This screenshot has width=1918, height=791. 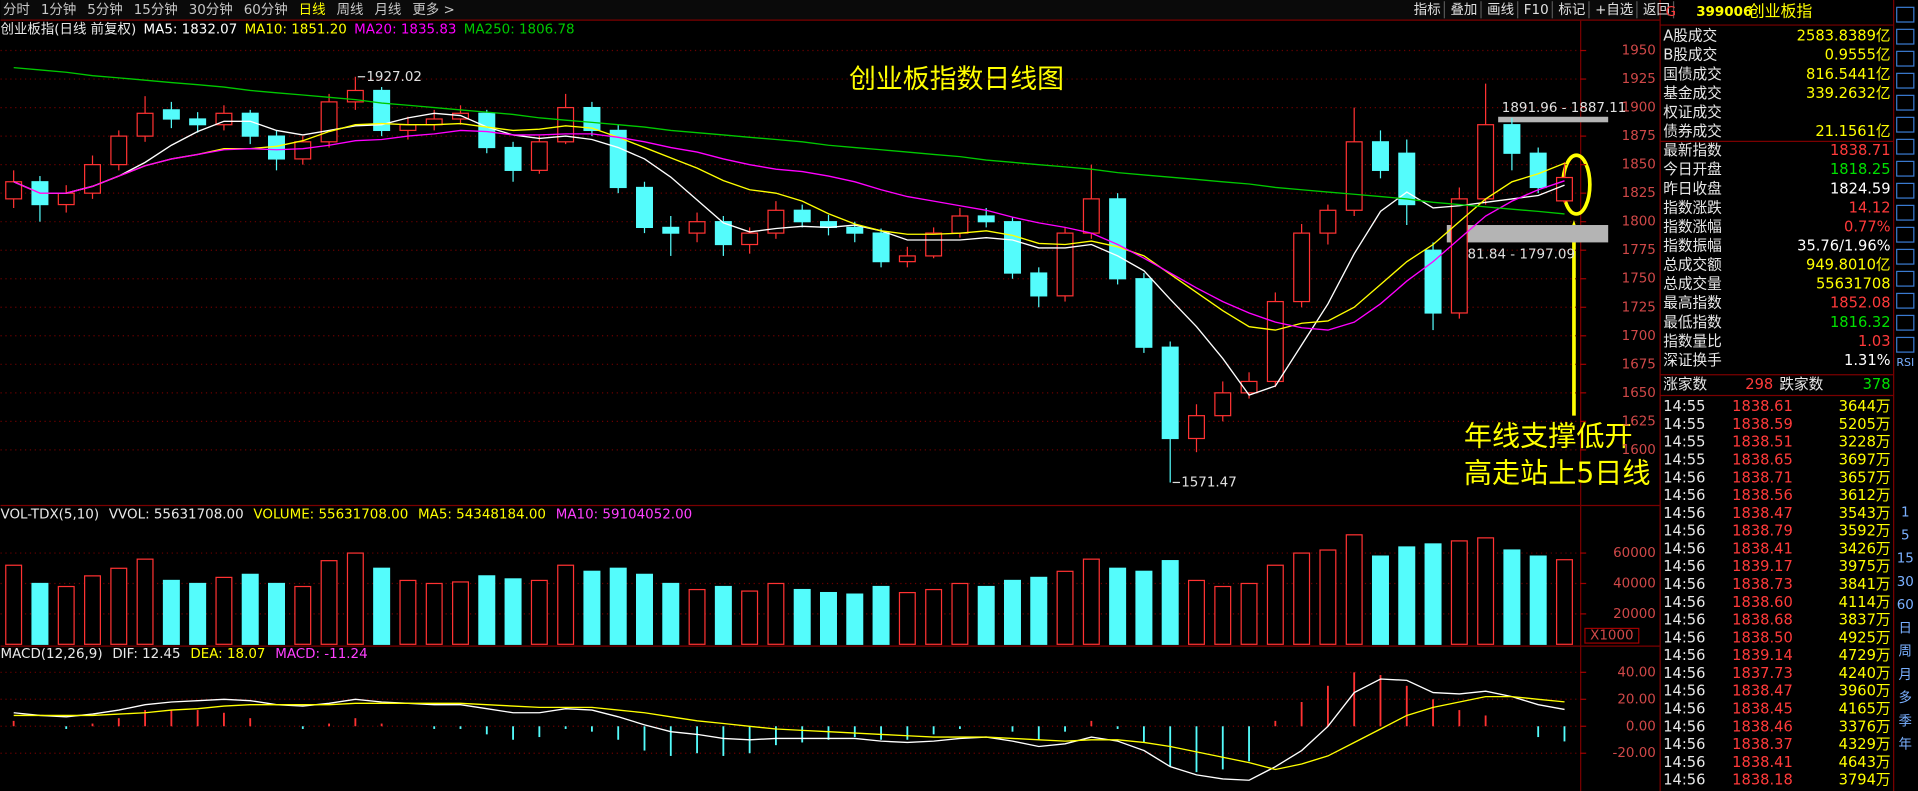 What do you see at coordinates (1553, 119) in the screenshot?
I see `gap-band` at bounding box center [1553, 119].